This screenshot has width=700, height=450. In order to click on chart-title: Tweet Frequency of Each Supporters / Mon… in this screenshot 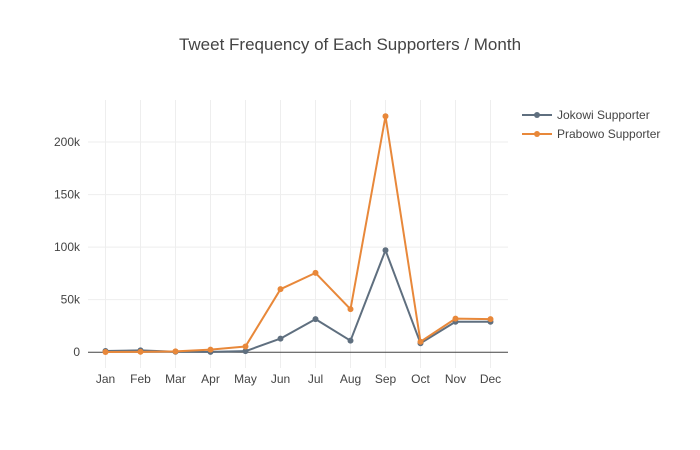, I will do `click(350, 44)`.